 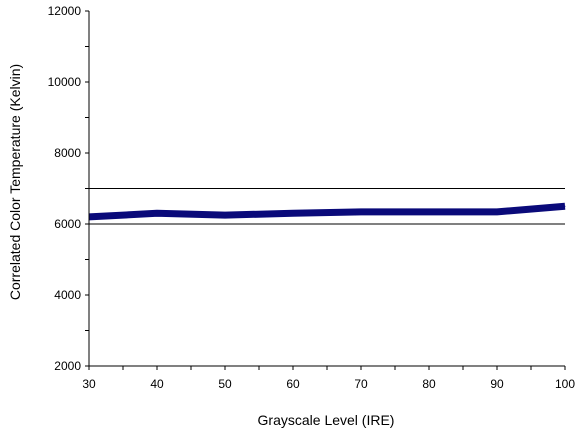 I want to click on y-tick-label: 10000, so click(x=65, y=82).